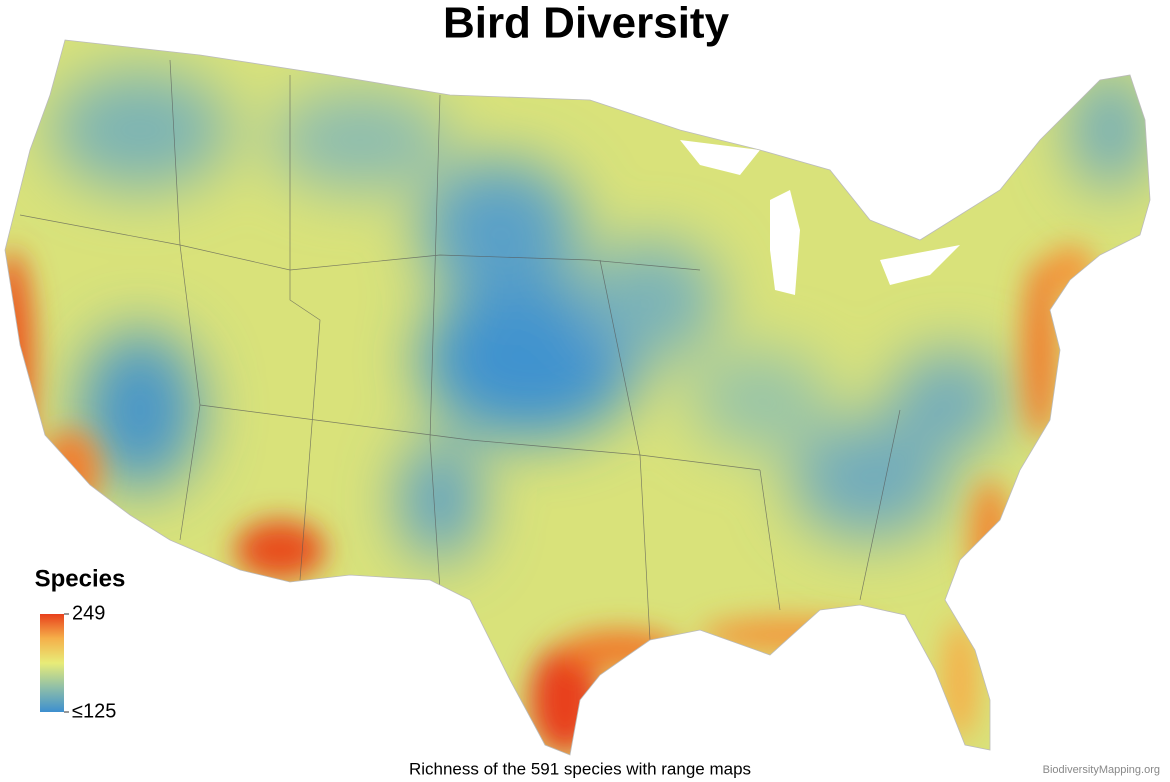  I want to click on map-title: Bird Diversity, so click(586, 24).